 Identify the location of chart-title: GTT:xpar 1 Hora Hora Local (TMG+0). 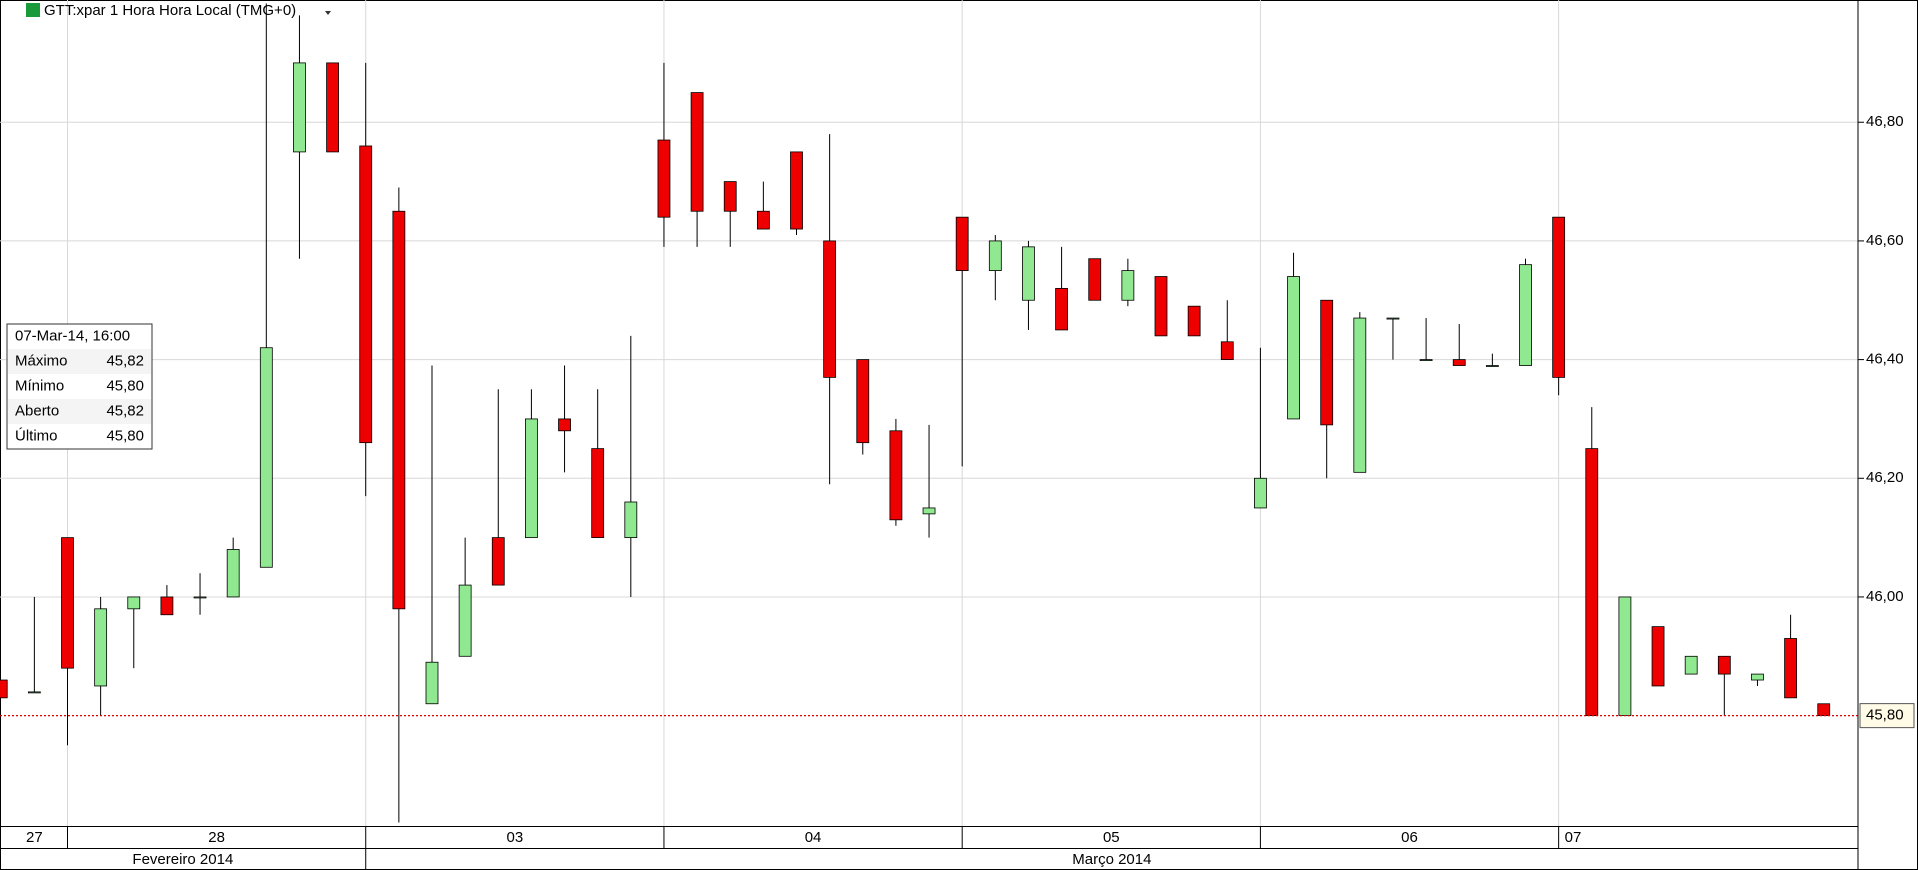
(170, 10).